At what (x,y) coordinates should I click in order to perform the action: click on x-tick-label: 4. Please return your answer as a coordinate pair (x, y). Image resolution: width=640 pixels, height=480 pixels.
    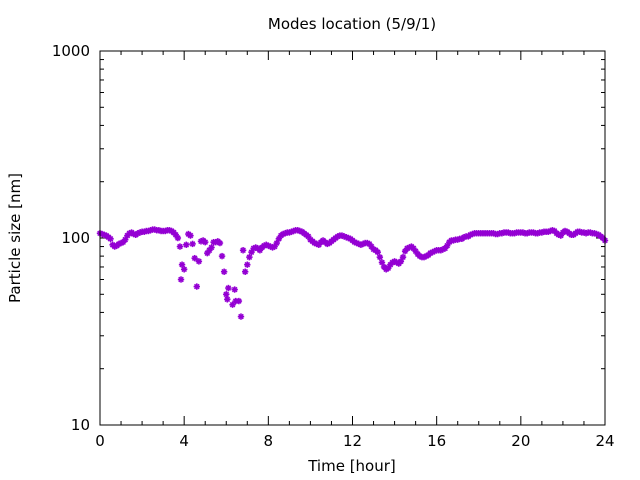
    Looking at the image, I should click on (184, 441).